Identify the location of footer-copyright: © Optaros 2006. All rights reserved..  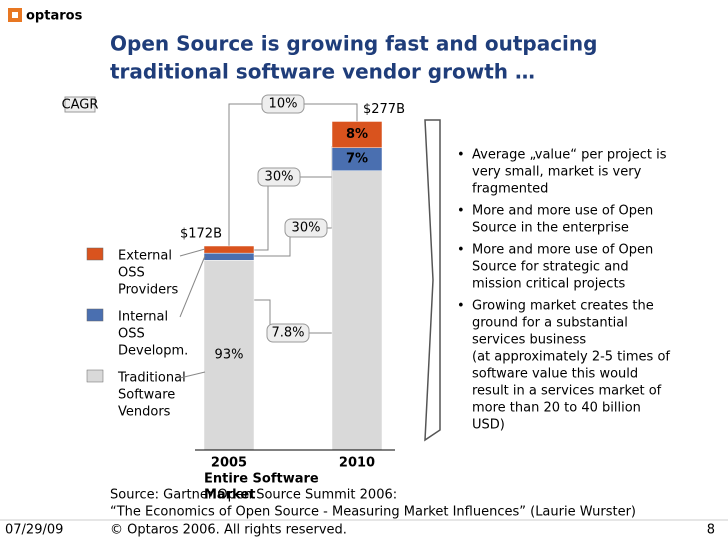
(228, 530).